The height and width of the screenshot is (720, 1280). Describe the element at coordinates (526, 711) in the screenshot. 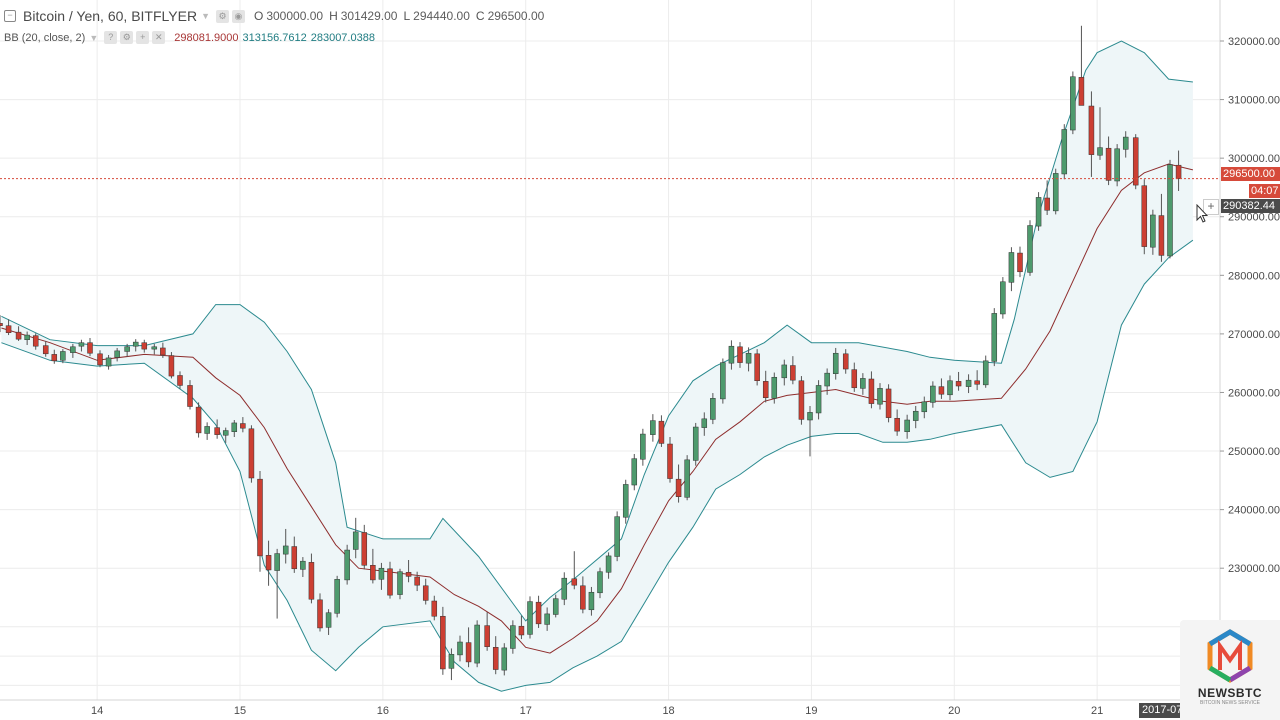

I see `x-tick-label: 17` at that location.